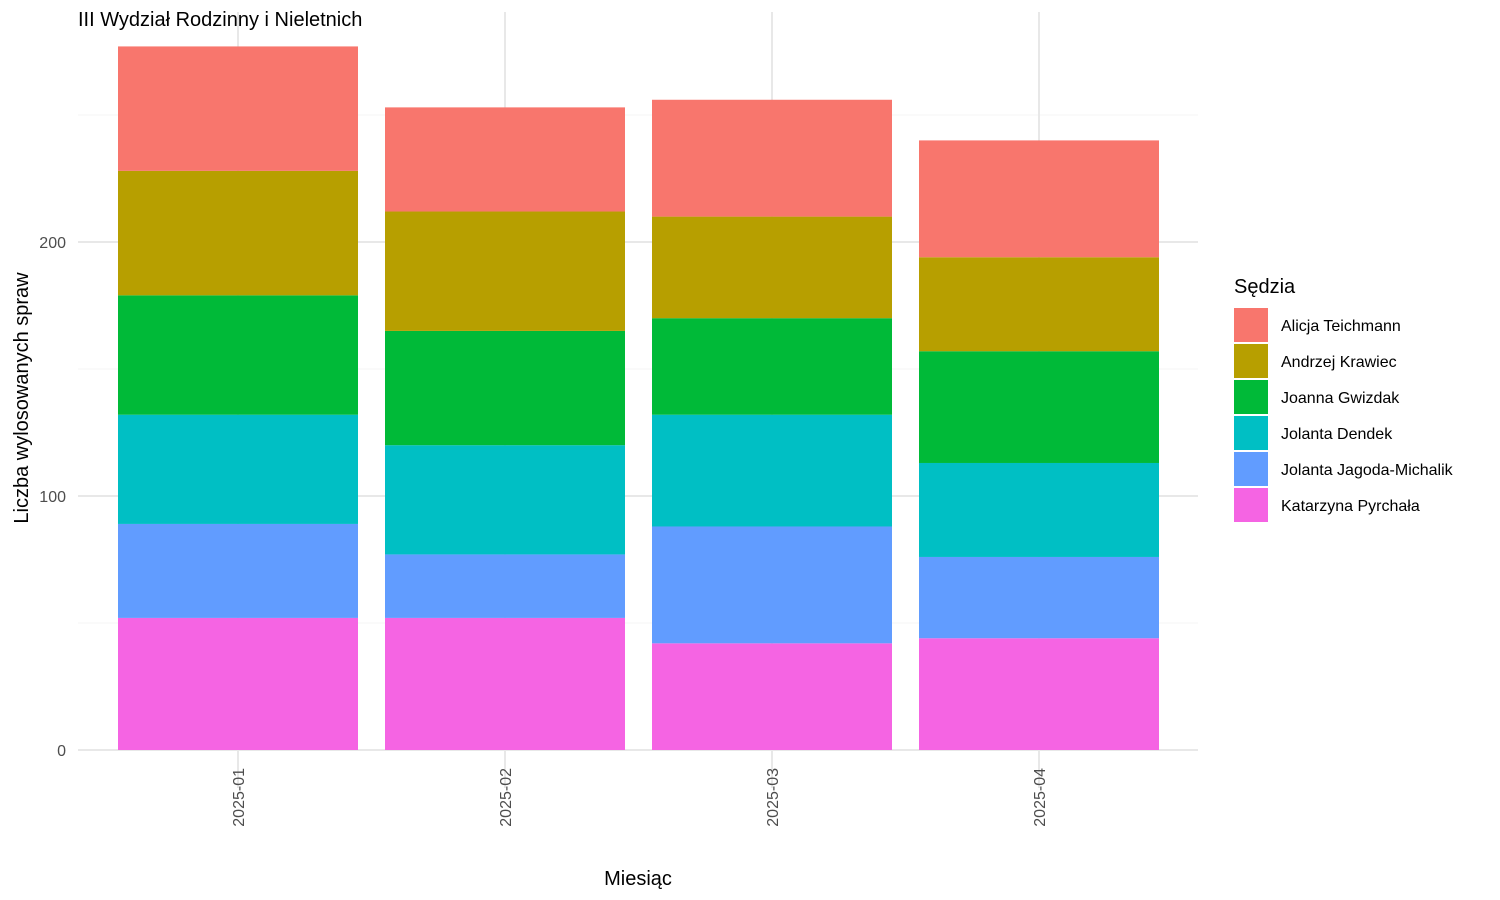  What do you see at coordinates (220, 20) in the screenshot?
I see `chart-title: III Wydział Rodzinny i Nieletnich` at bounding box center [220, 20].